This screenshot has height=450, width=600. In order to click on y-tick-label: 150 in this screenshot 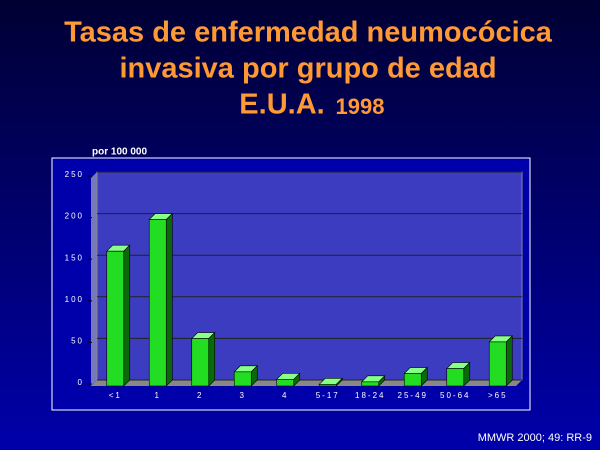, I will do `click(74, 257)`.